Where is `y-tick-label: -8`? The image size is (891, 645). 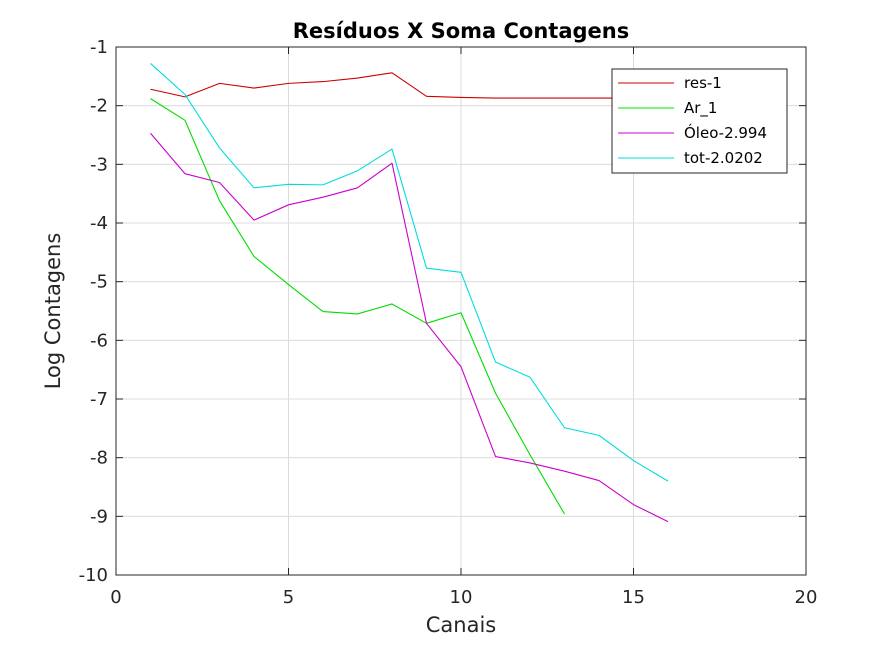
y-tick-label: -8 is located at coordinates (99, 458).